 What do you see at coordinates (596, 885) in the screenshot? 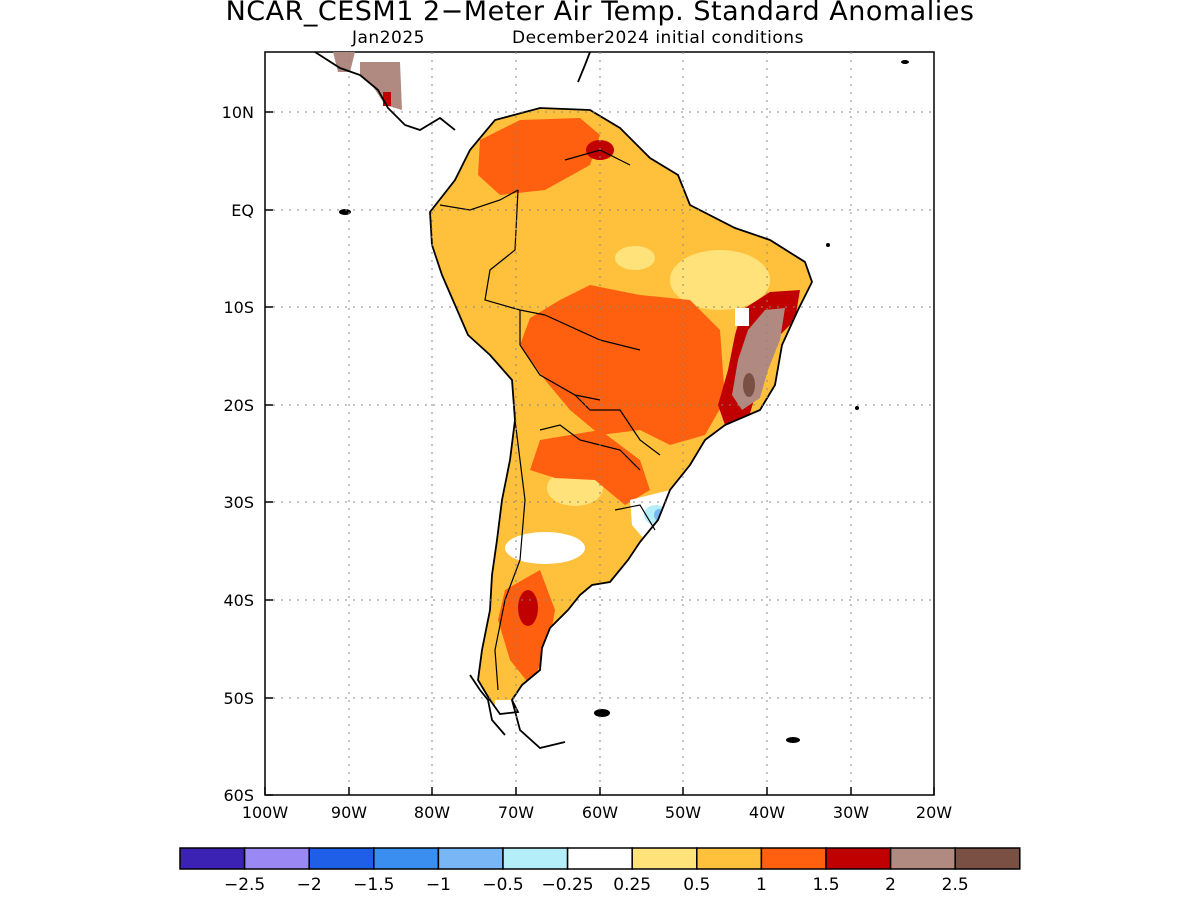
I see `legend-labels: −2.5 −2 −1.5 −1 −0.5 −0.25 0.25 0.5 1 1.5 2 2.5` at bounding box center [596, 885].